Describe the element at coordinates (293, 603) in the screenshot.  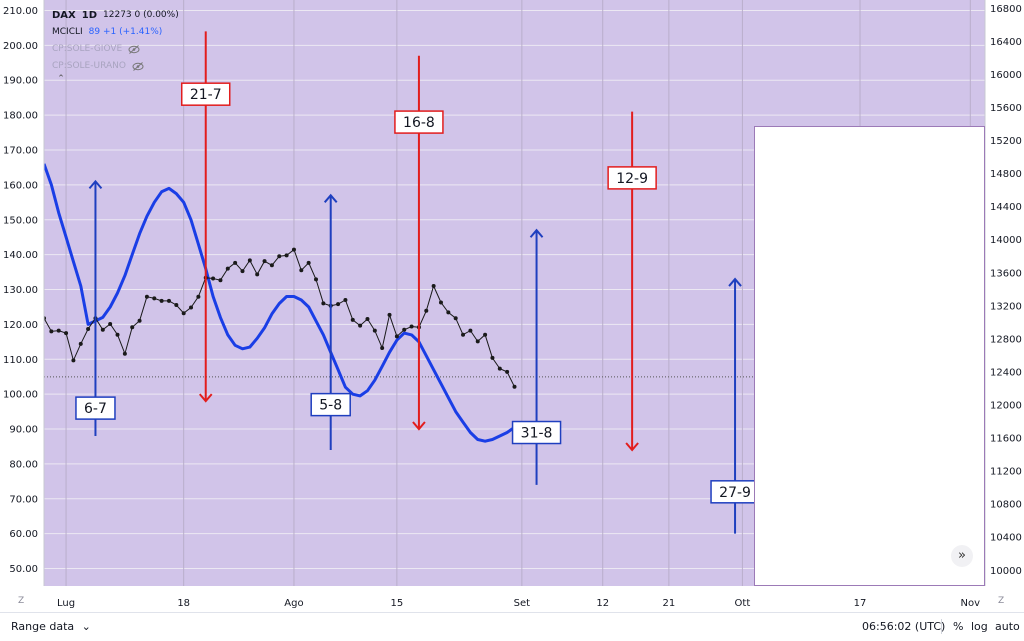
I see `time-tick-label: Ago` at that location.